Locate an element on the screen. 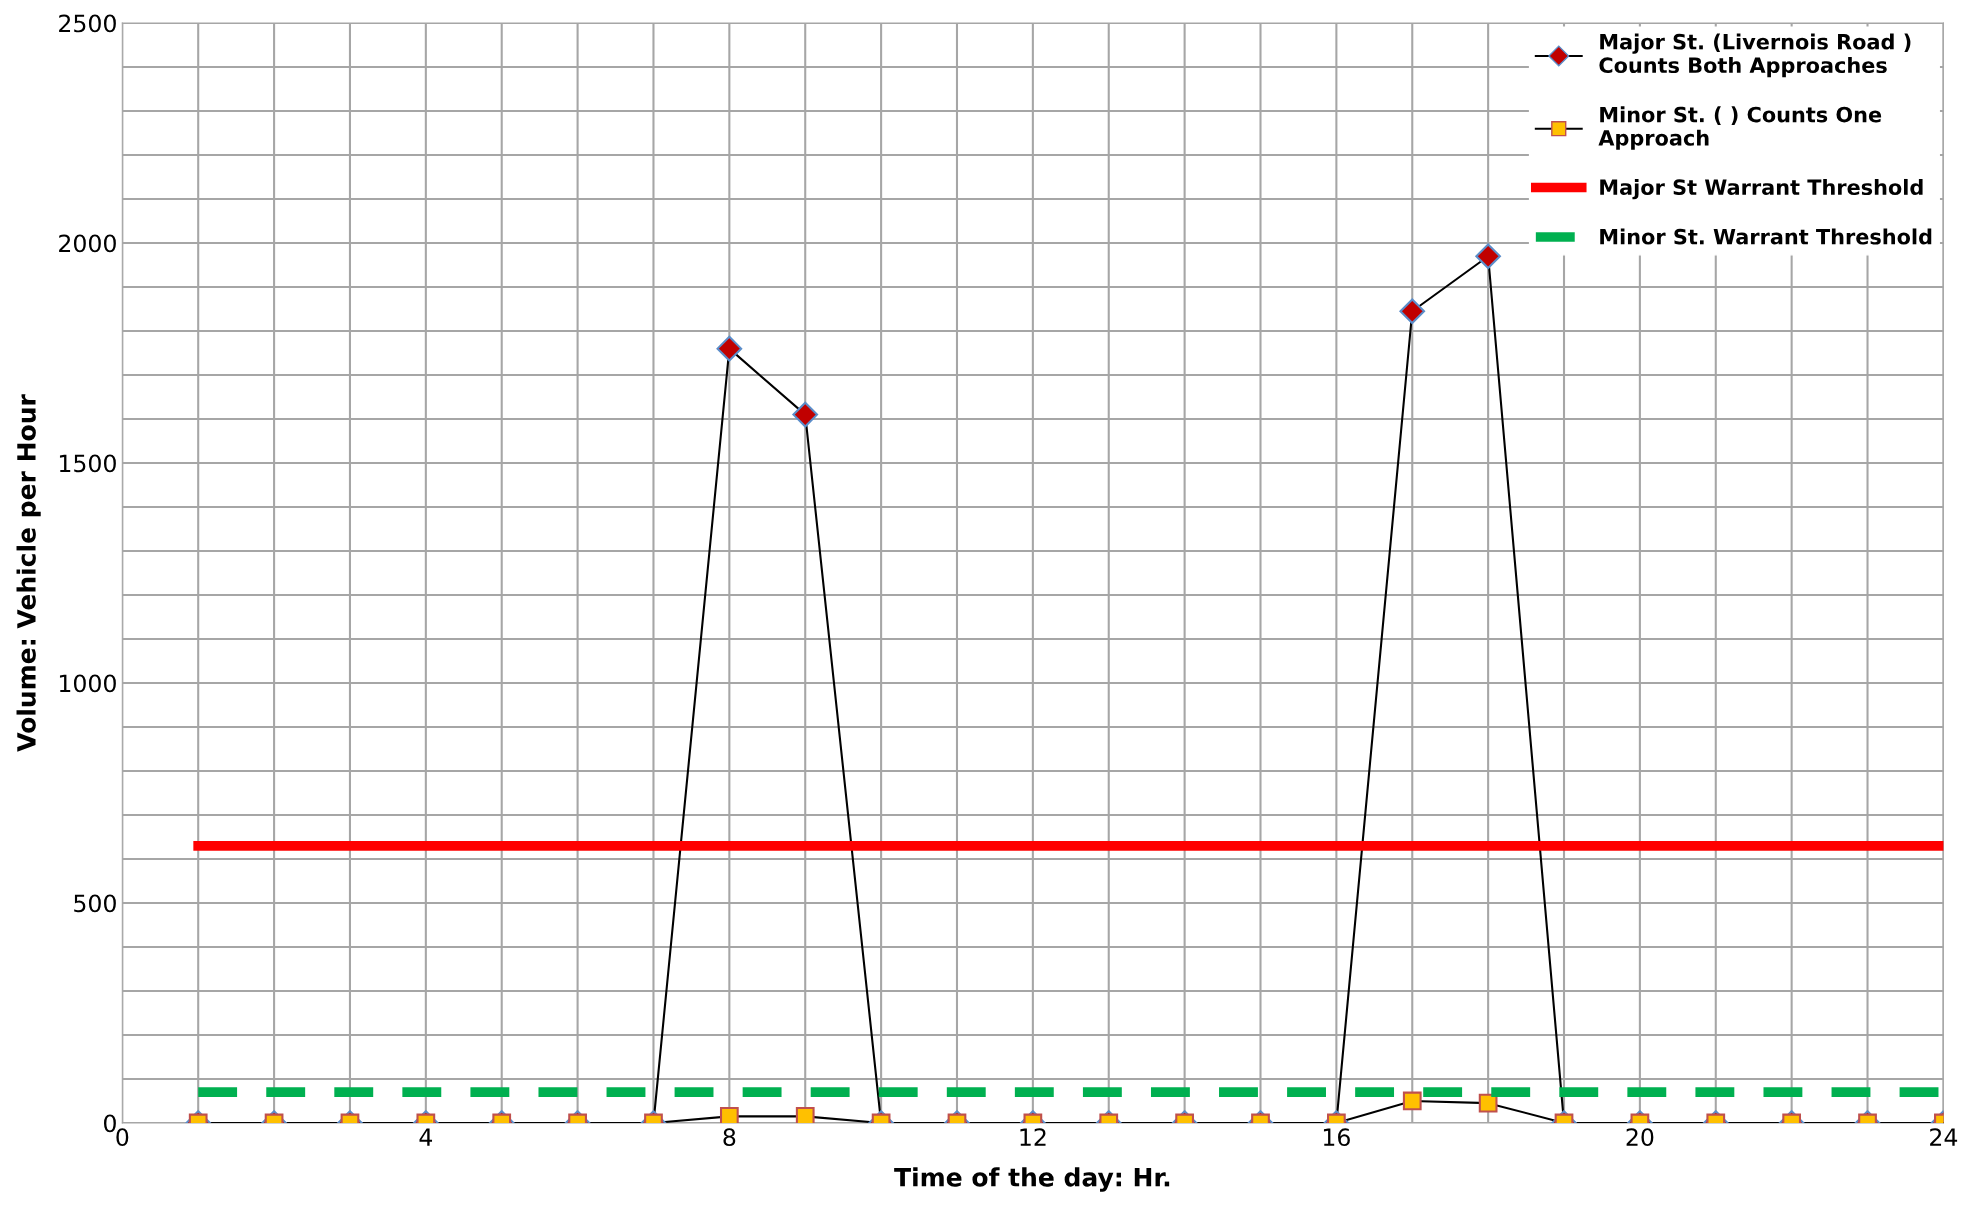 The width and height of the screenshot is (1973, 1214). legend-label: Minor St. ( ) Counts One Approach is located at coordinates (1740, 128).